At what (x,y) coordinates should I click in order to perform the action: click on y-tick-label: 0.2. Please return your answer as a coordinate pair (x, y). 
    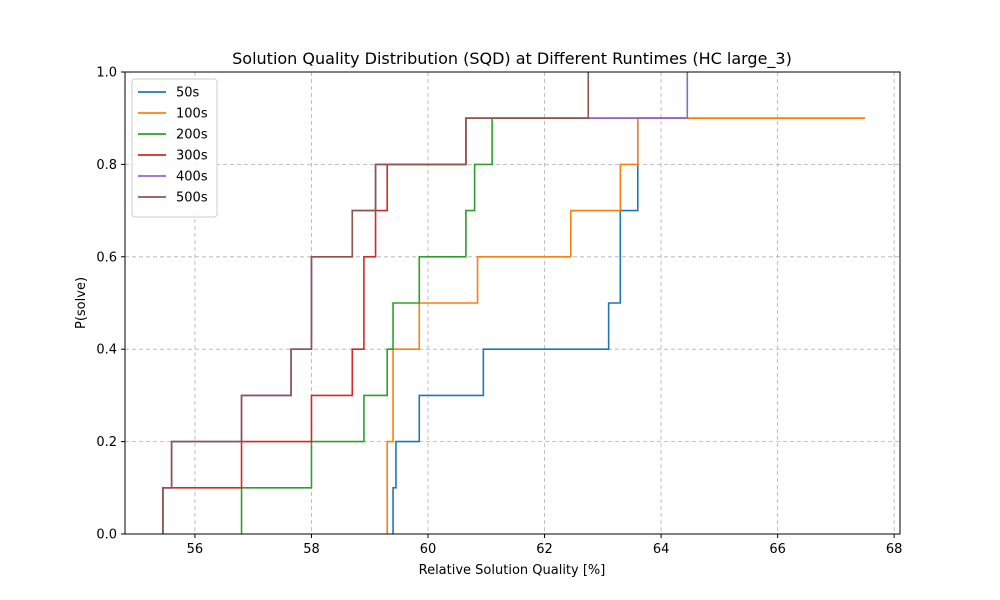
    Looking at the image, I should click on (106, 442).